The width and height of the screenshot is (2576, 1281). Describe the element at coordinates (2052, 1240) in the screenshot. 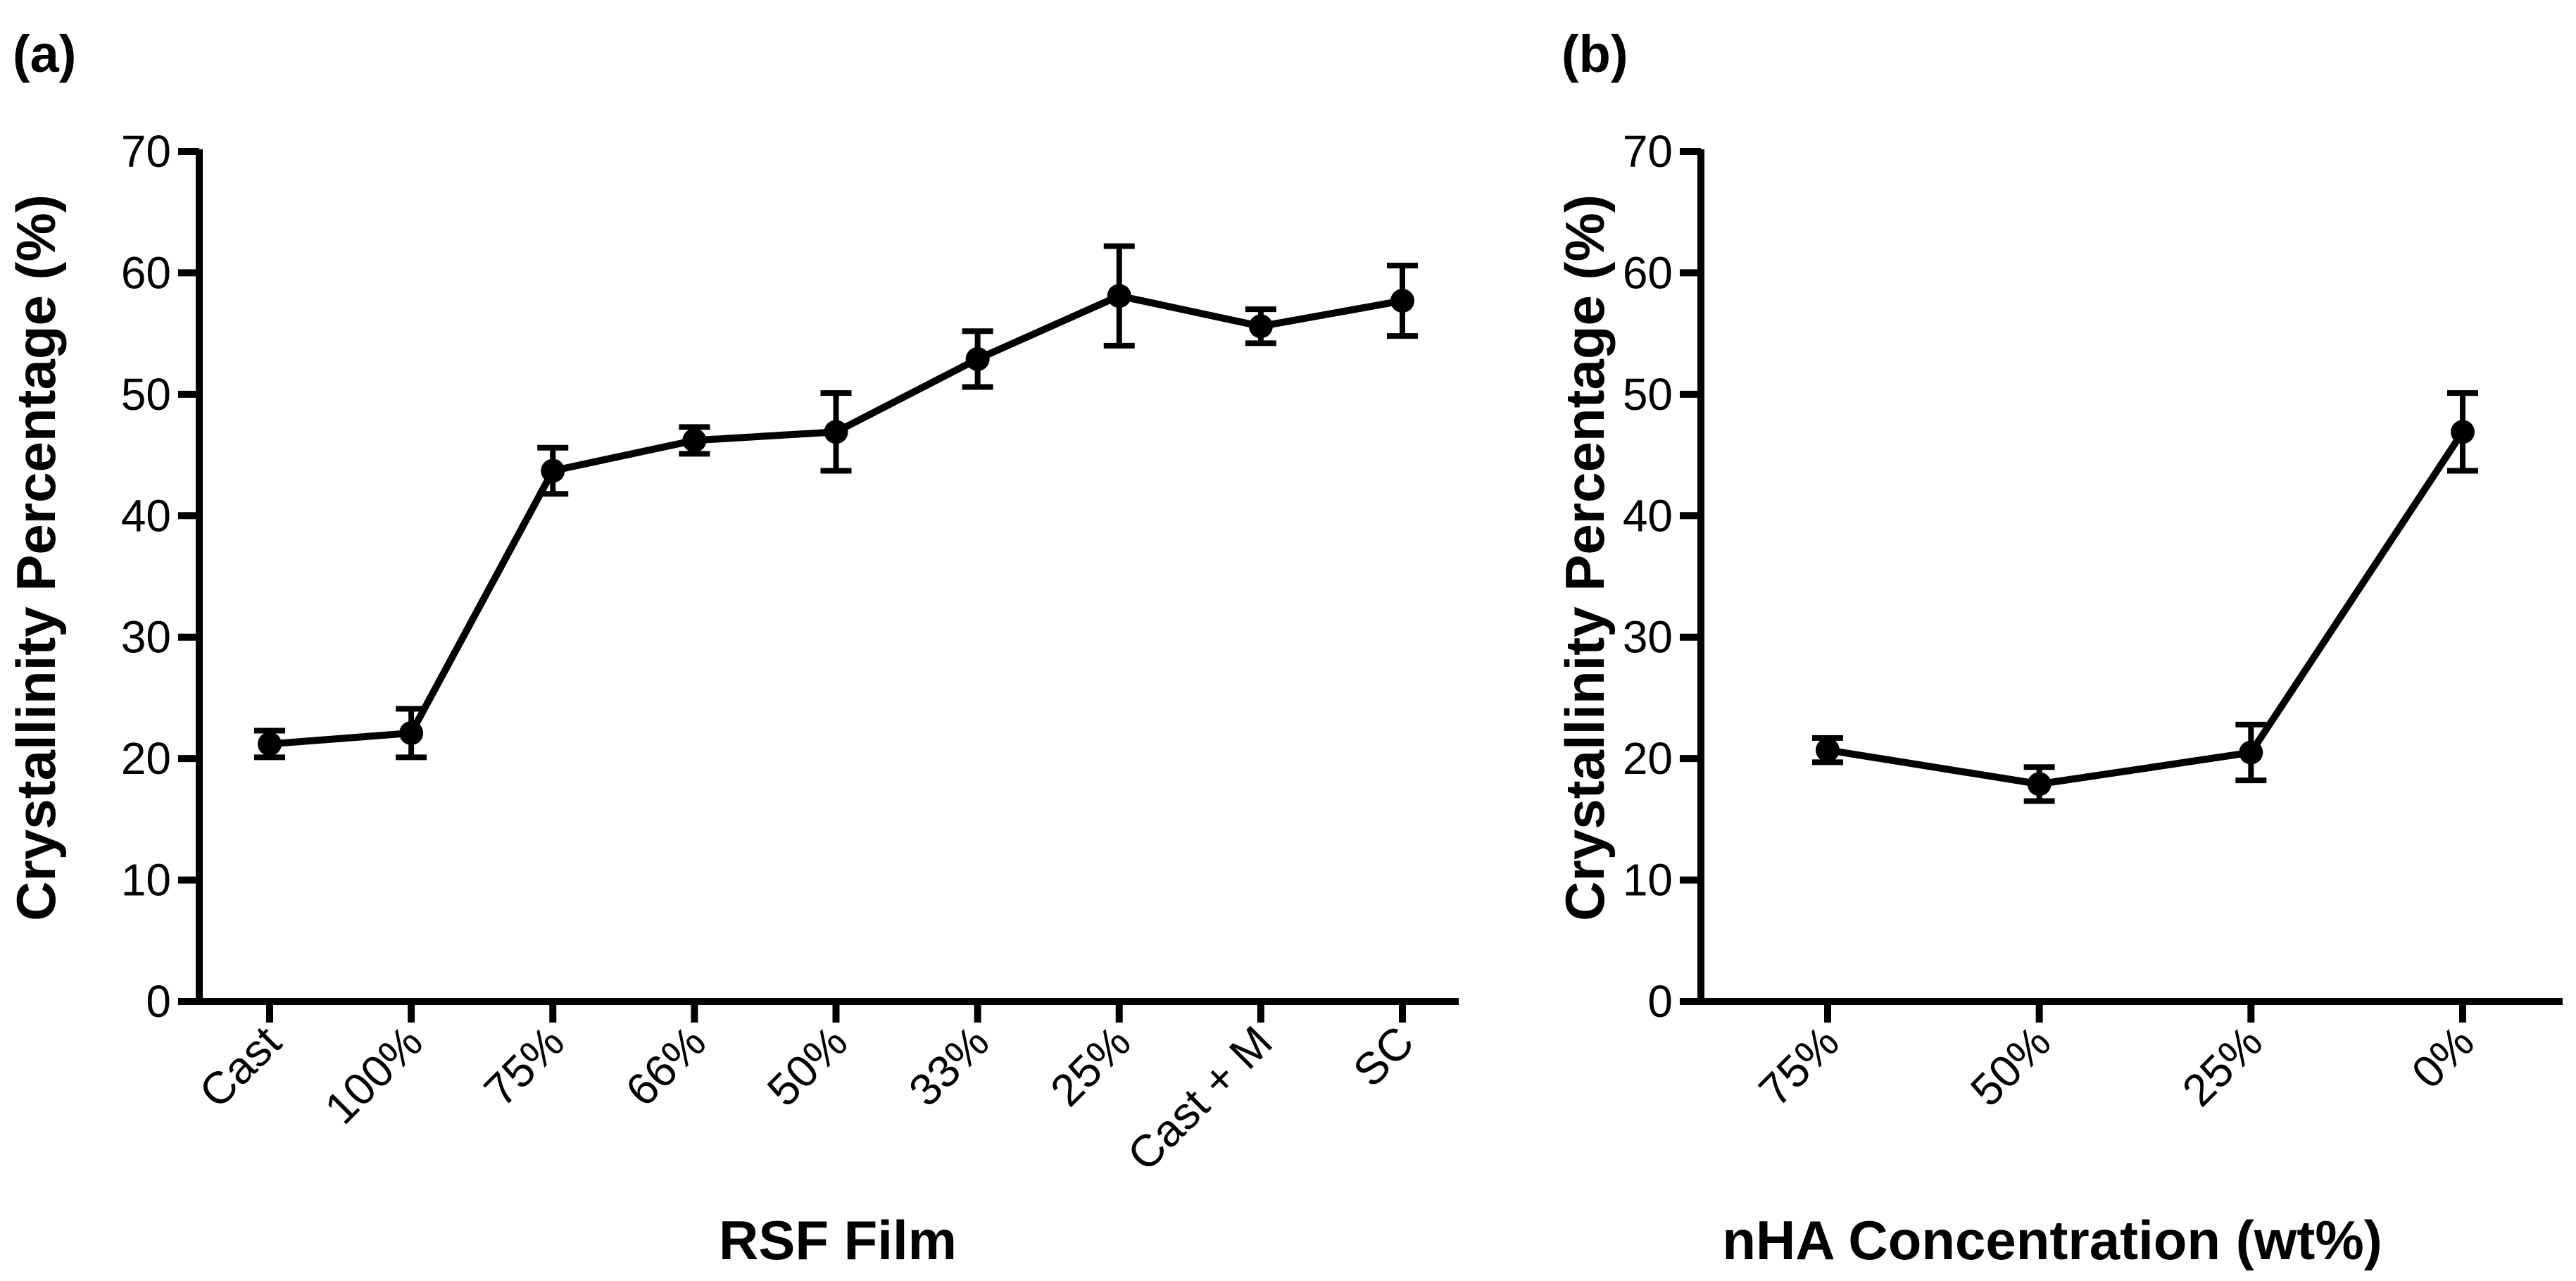

I see `x-axis-title-b: nHA Concentration (wt%)` at that location.